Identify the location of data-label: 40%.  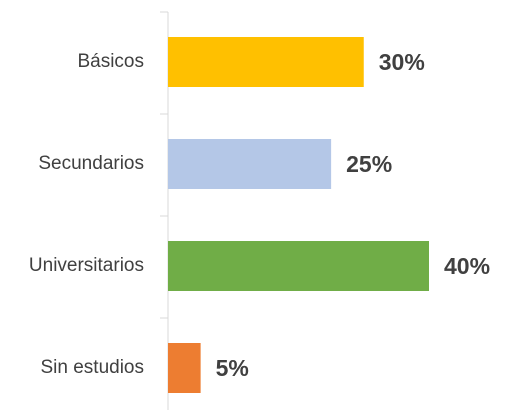
(467, 266).